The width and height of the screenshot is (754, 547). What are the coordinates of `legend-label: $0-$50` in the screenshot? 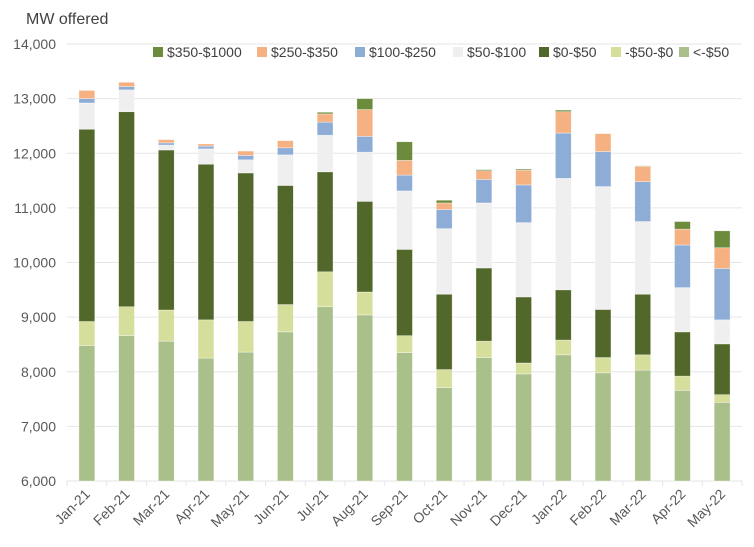 It's located at (575, 52).